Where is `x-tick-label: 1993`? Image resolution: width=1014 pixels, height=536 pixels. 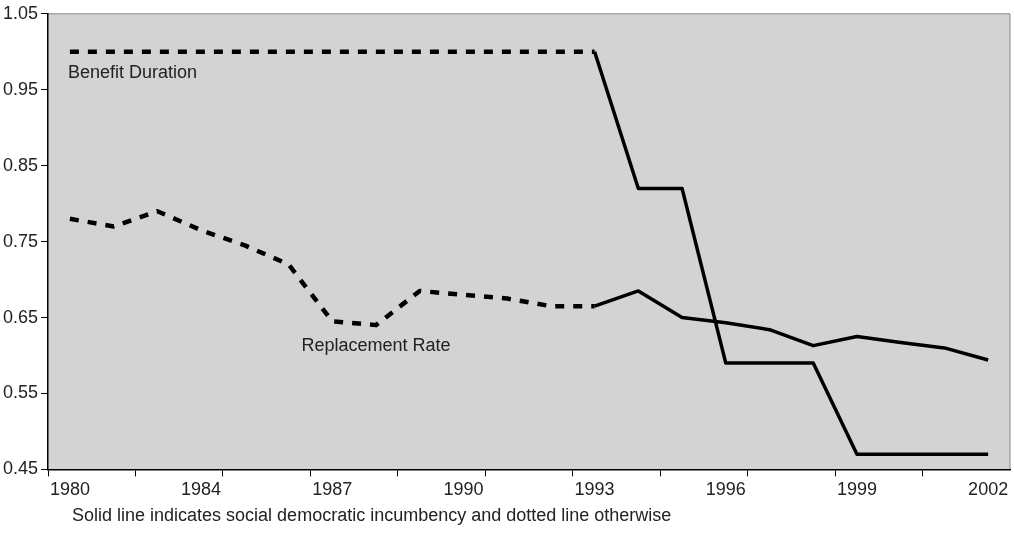 x-tick-label: 1993 is located at coordinates (594, 489).